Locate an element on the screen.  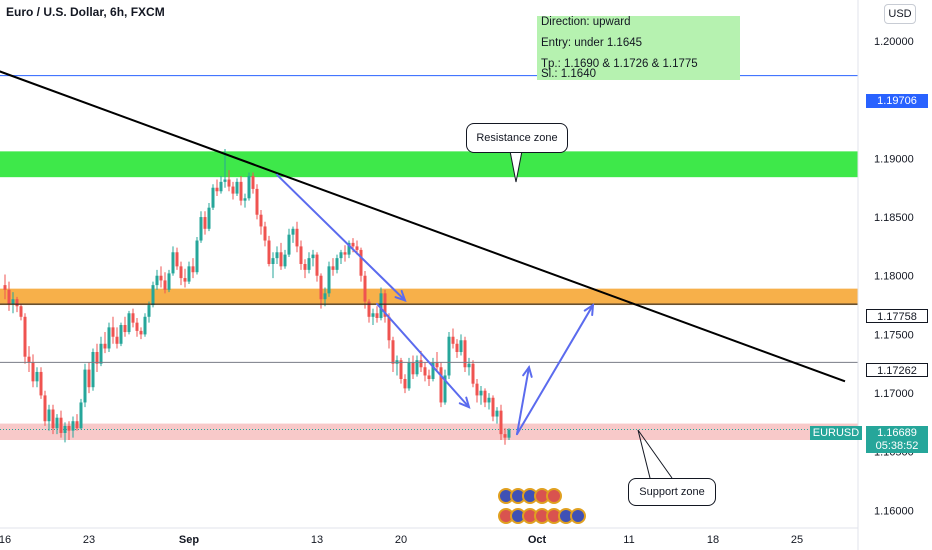
event-badges is located at coordinates (542, 506).